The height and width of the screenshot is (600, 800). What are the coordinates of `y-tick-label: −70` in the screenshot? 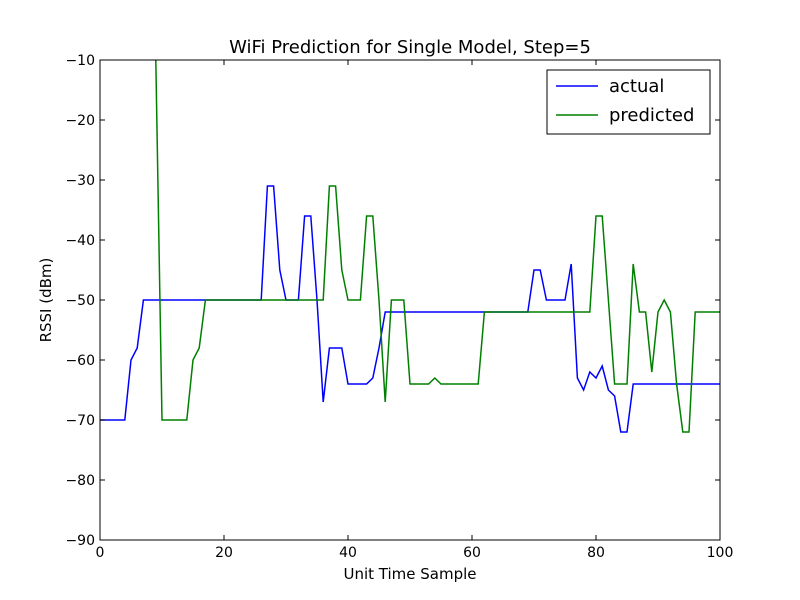 It's located at (80, 421).